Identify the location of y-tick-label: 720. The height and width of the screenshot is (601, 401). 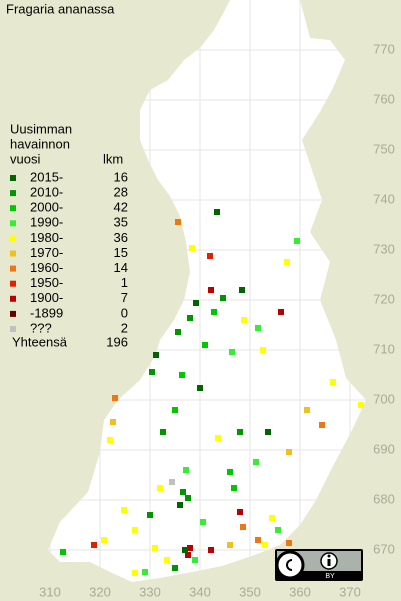
(384, 298).